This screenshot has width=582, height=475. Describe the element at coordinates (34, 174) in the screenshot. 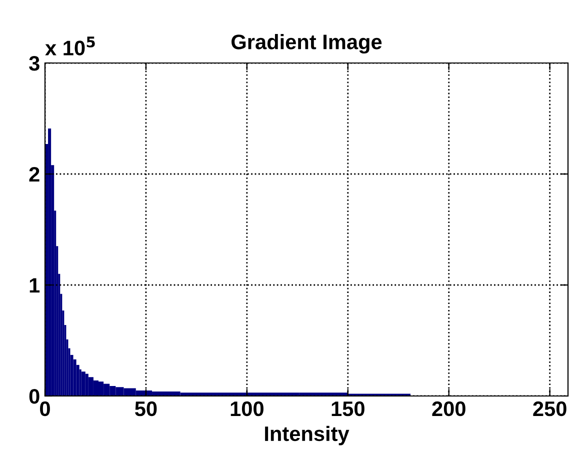

I see `y-tick-label: 2` at that location.